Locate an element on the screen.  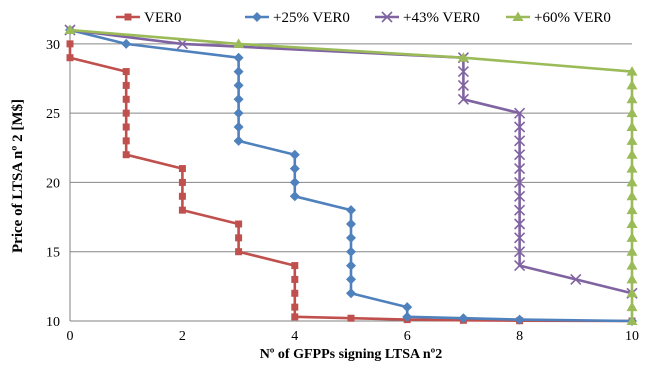
x-tick-label: 4 is located at coordinates (294, 336).